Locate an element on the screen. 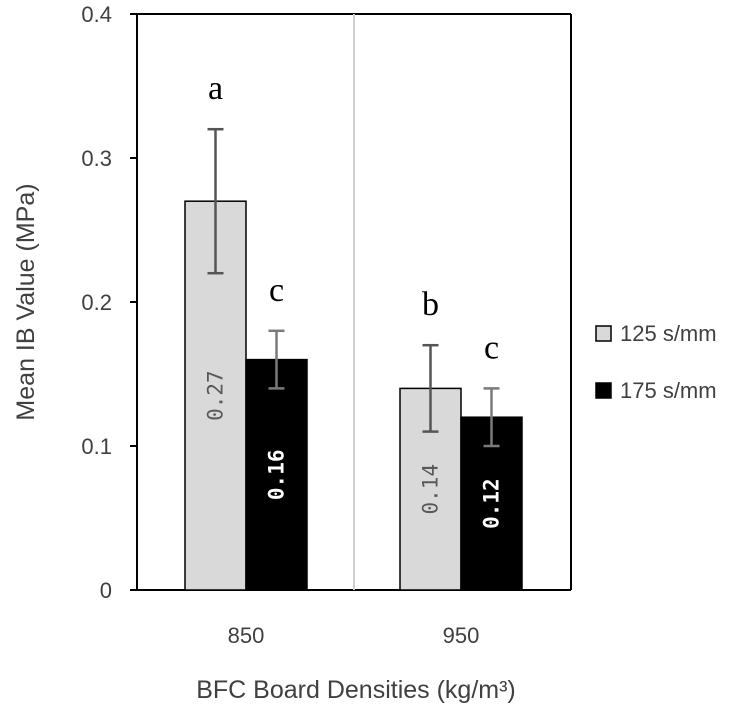 The width and height of the screenshot is (755, 707). data-label: 0.27 is located at coordinates (216, 395).